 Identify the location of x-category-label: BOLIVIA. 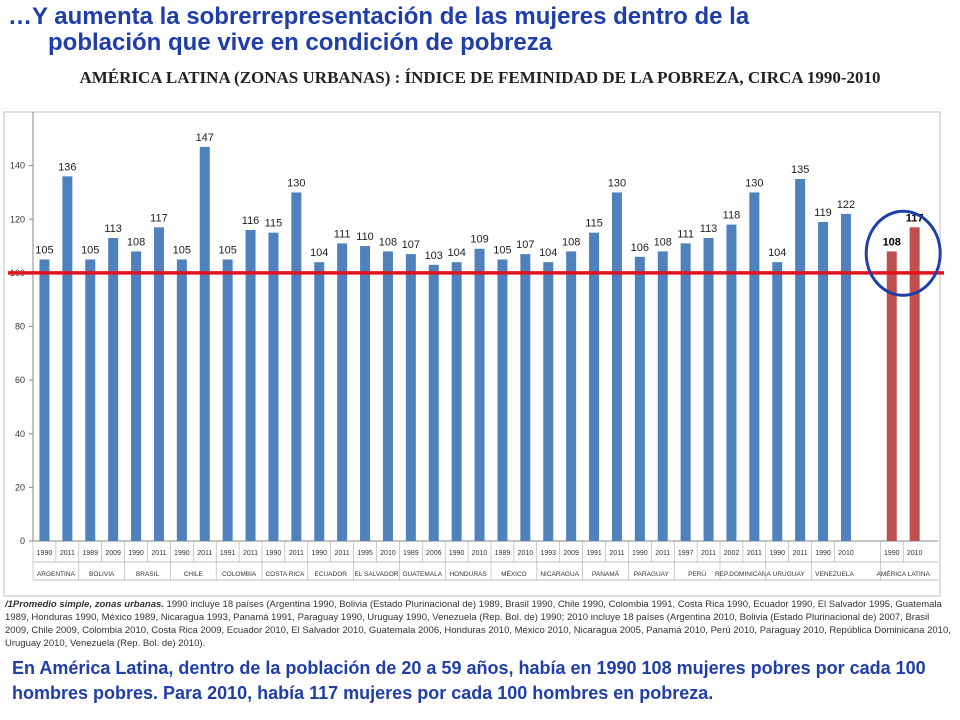
(102, 574).